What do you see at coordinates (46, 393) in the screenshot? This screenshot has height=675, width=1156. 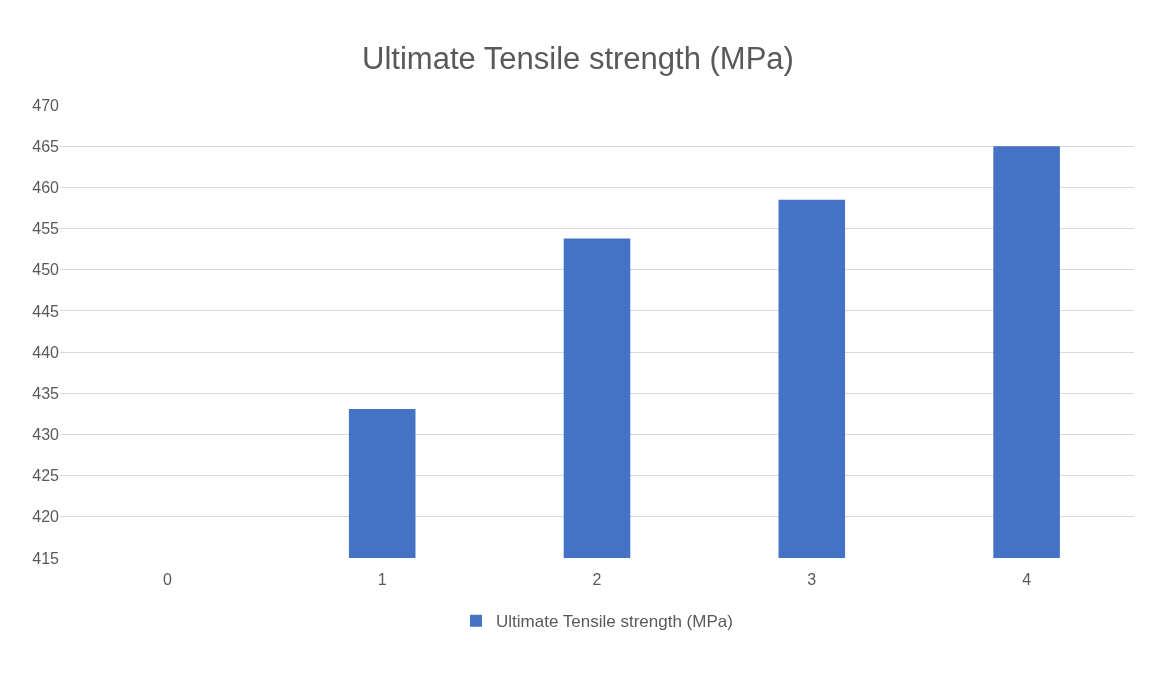 I see `y-tick-label: 435` at bounding box center [46, 393].